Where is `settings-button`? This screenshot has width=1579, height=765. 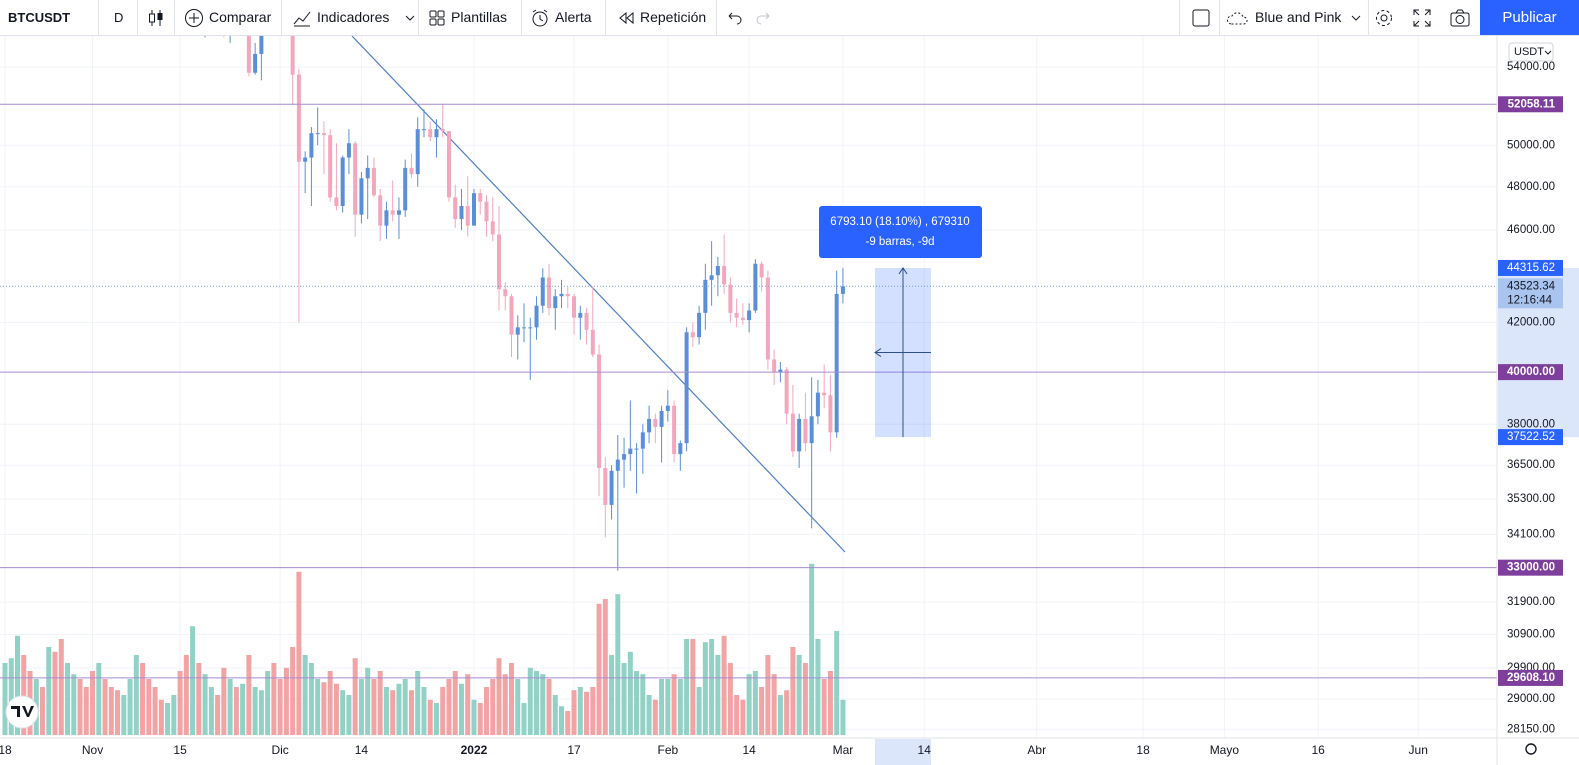 settings-button is located at coordinates (1386, 17).